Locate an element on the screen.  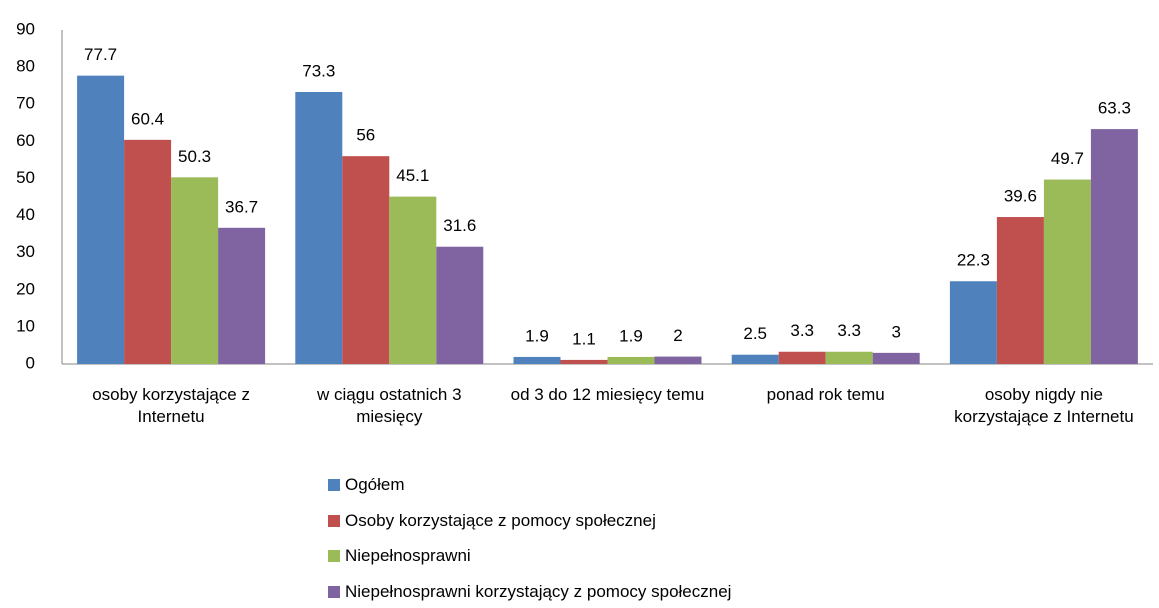
value-label: 1.1 is located at coordinates (584, 338).